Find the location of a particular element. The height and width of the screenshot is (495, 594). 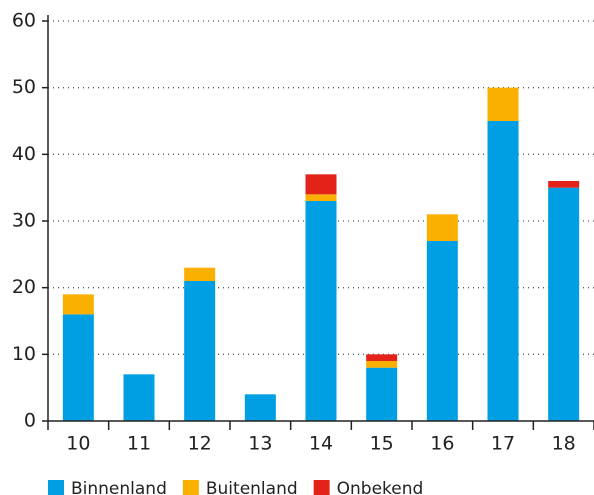

y-tick-label: 60 is located at coordinates (24, 21).